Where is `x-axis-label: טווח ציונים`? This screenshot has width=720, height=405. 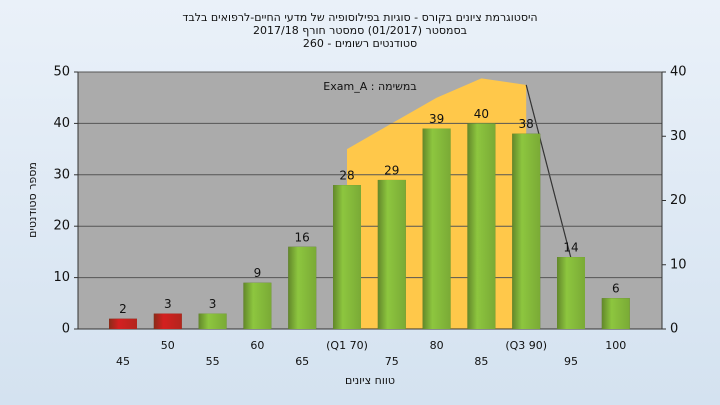
x-axis-label: טווח ציונים is located at coordinates (370, 380).